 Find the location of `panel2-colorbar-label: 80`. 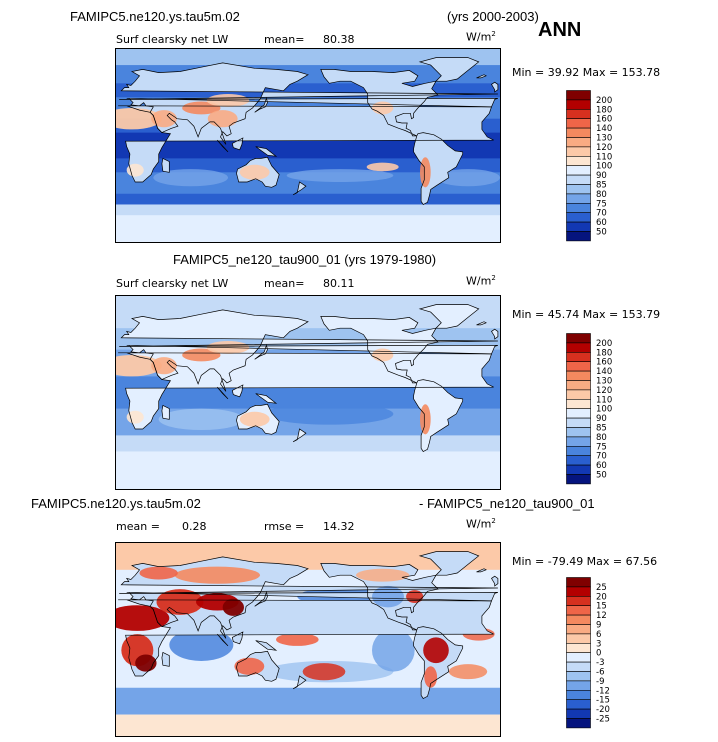

panel2-colorbar-label: 80 is located at coordinates (601, 438).